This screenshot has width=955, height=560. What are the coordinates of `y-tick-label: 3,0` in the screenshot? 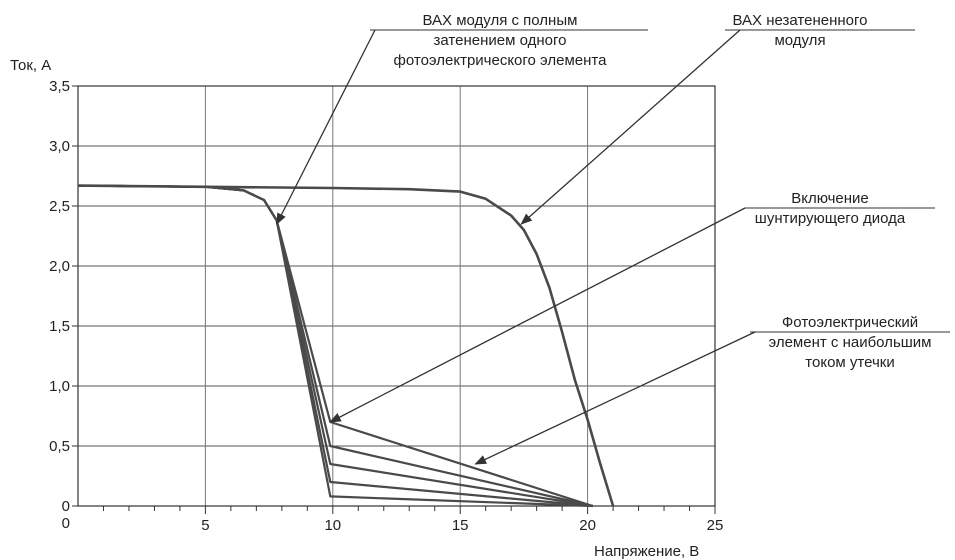 It's located at (59, 146).